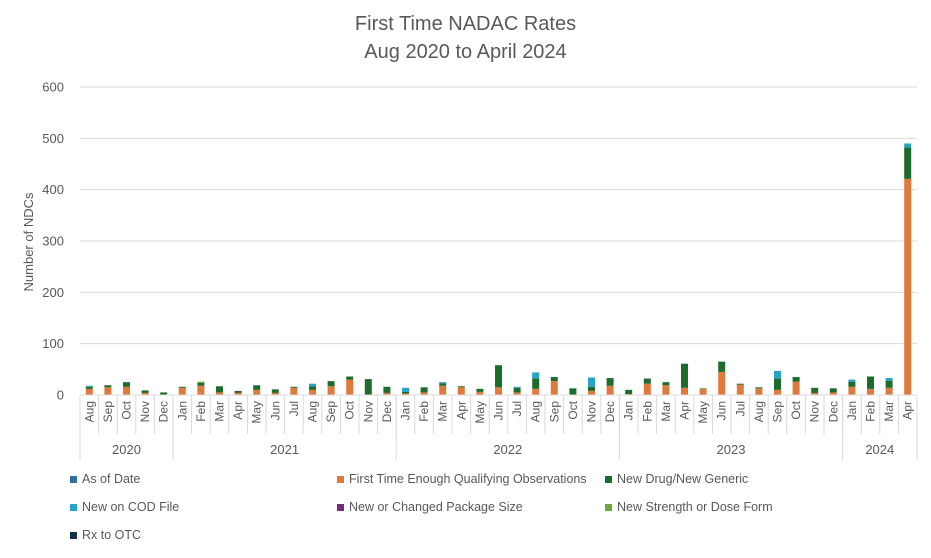 This screenshot has height=558, width=931. What do you see at coordinates (111, 479) in the screenshot?
I see `legend-label: As of Date` at bounding box center [111, 479].